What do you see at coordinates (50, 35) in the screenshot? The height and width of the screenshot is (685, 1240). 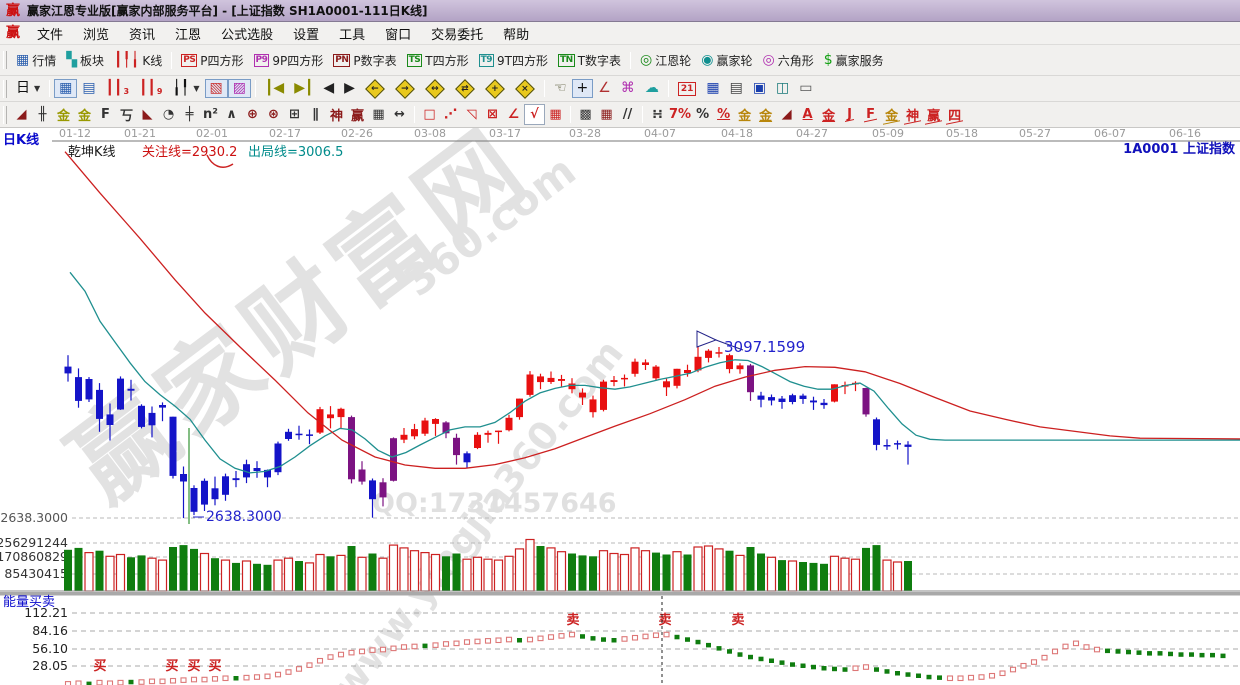 I see `menu-item-0: 文件` at bounding box center [50, 35].